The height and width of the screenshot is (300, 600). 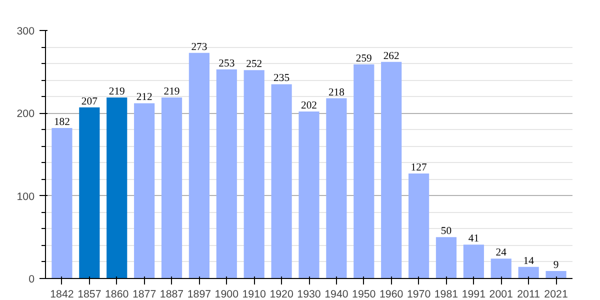 I want to click on x-tick-label: 1920, so click(x=282, y=294).